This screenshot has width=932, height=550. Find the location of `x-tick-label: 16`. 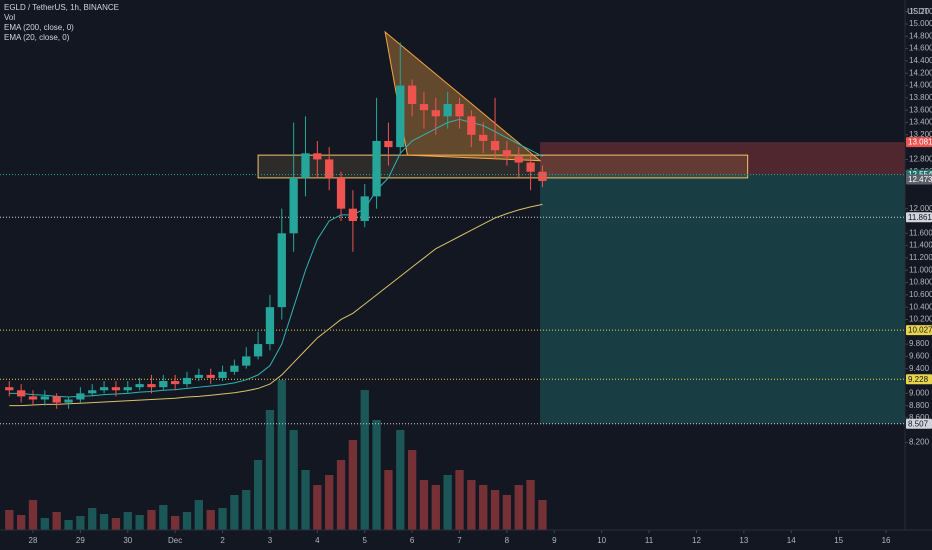

x-tick-label: 16 is located at coordinates (886, 540).